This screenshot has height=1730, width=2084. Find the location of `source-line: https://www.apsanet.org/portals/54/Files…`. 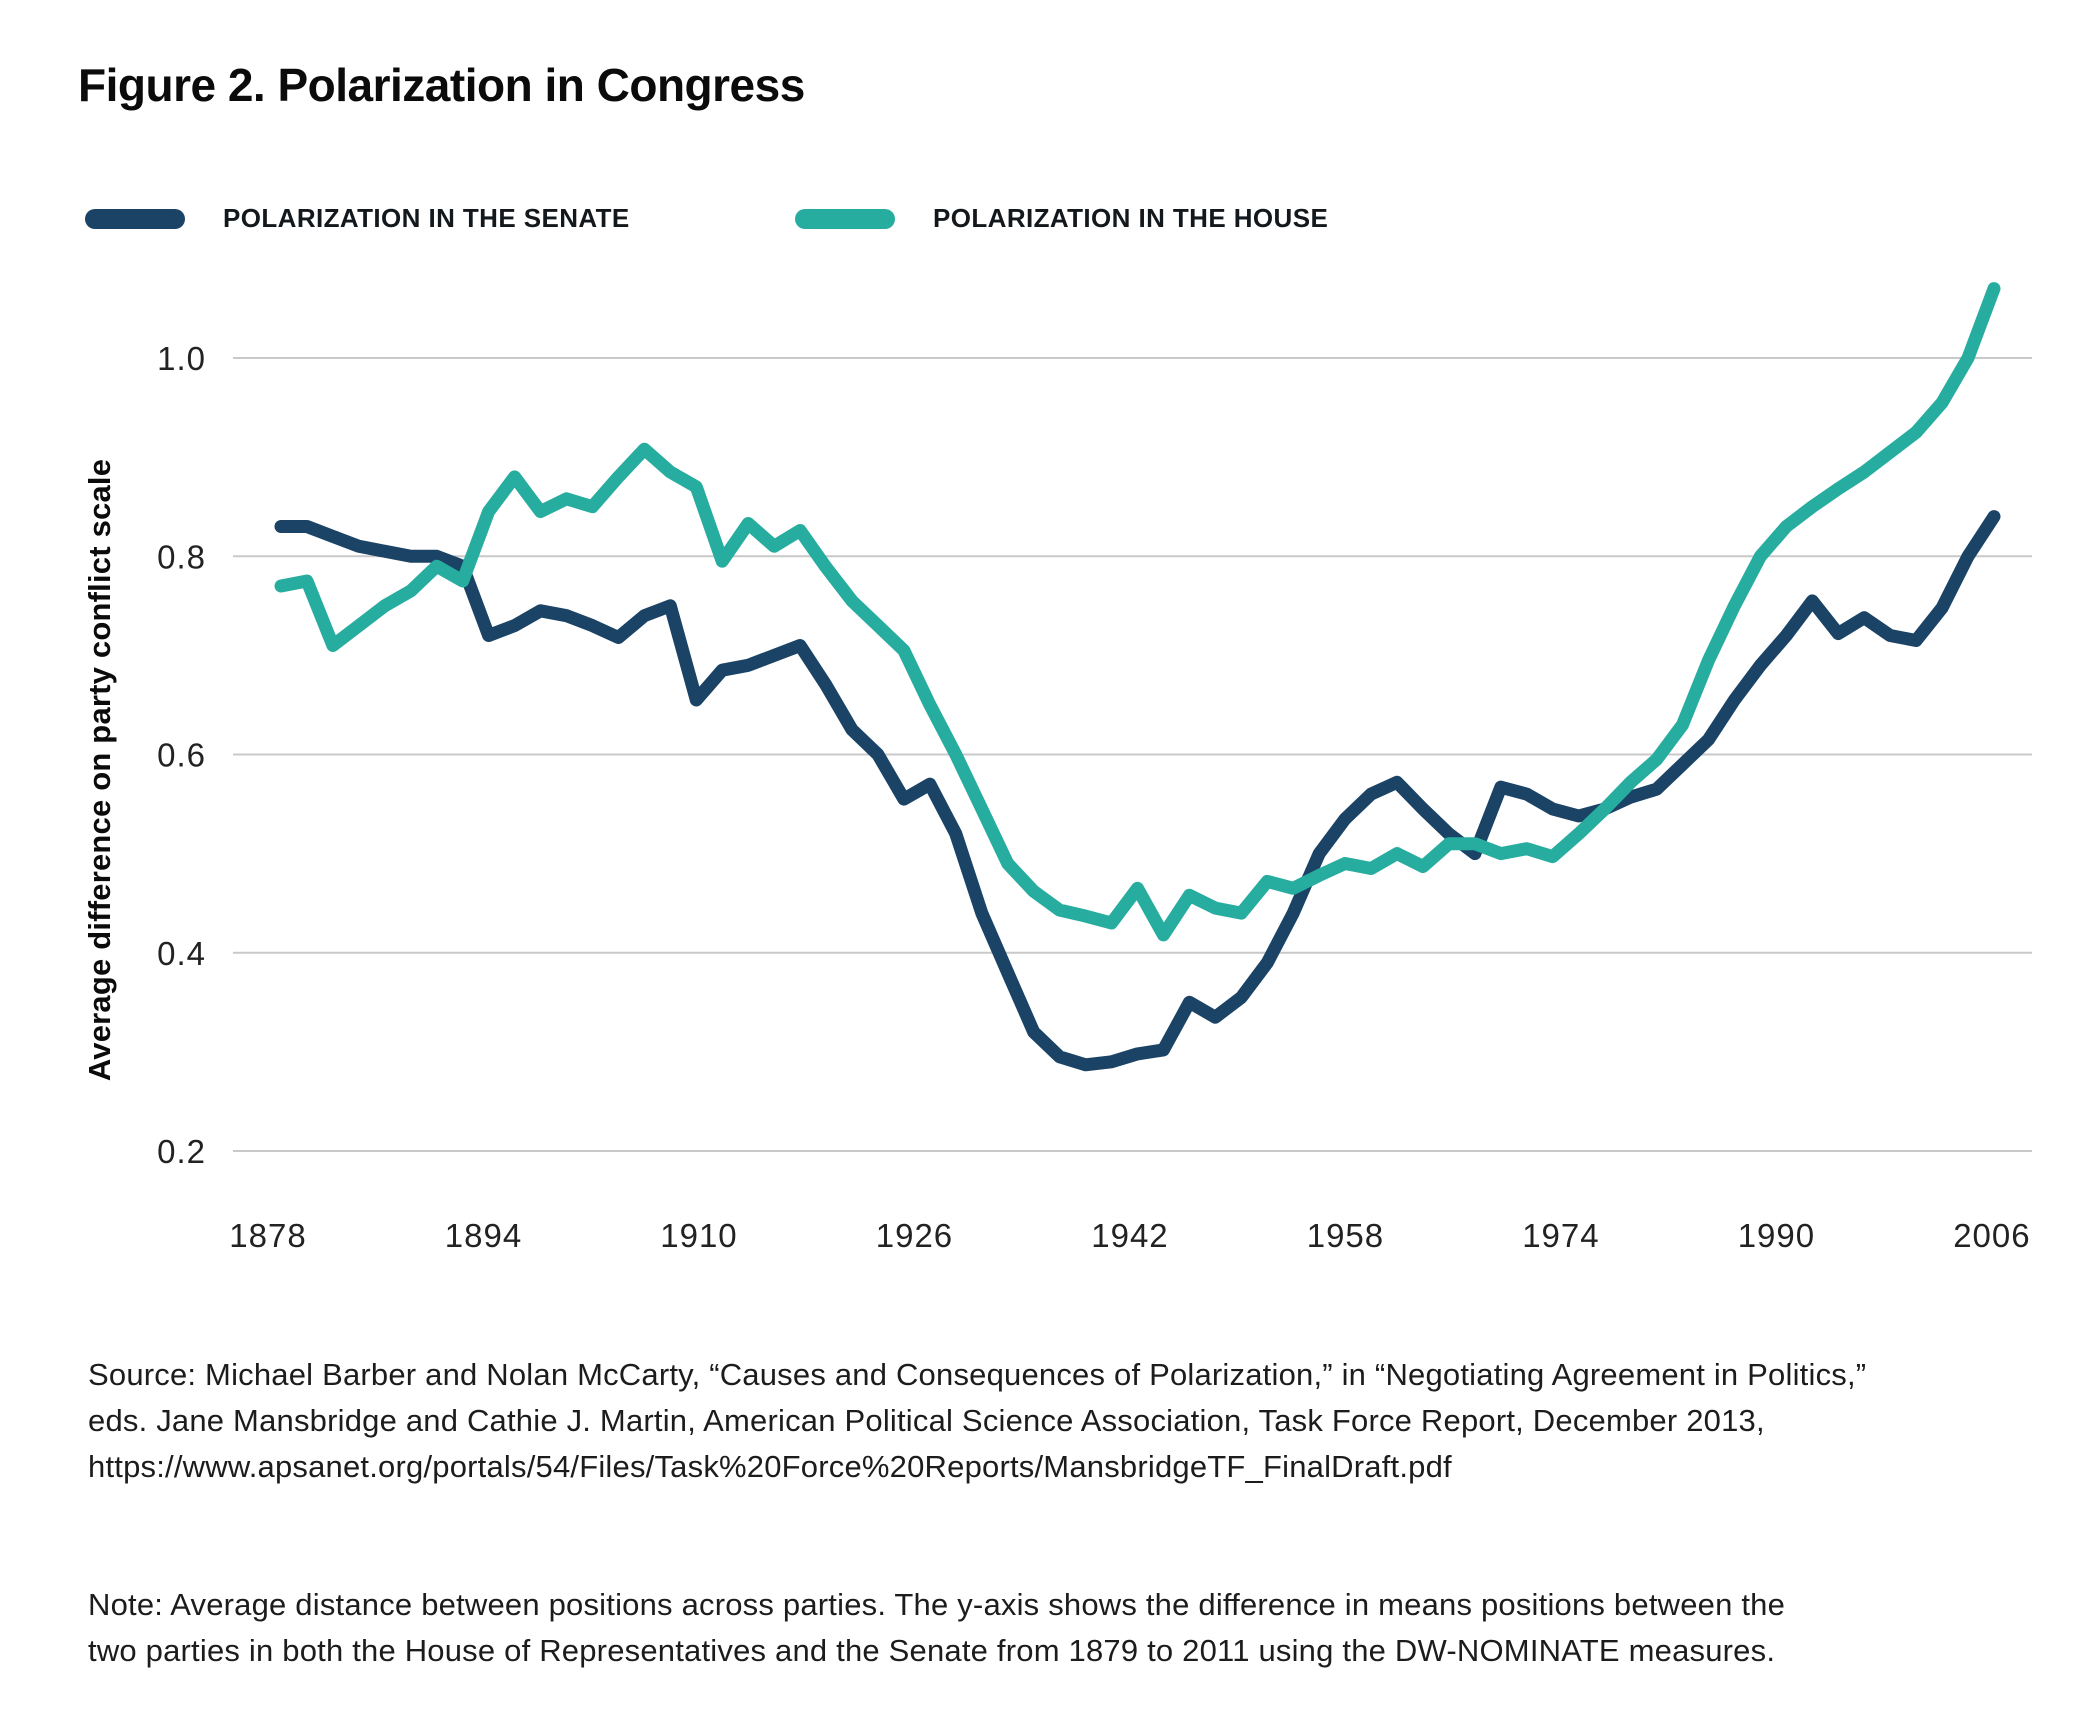

source-line: https://www.apsanet.org/portals/54/Files… is located at coordinates (770, 1466).